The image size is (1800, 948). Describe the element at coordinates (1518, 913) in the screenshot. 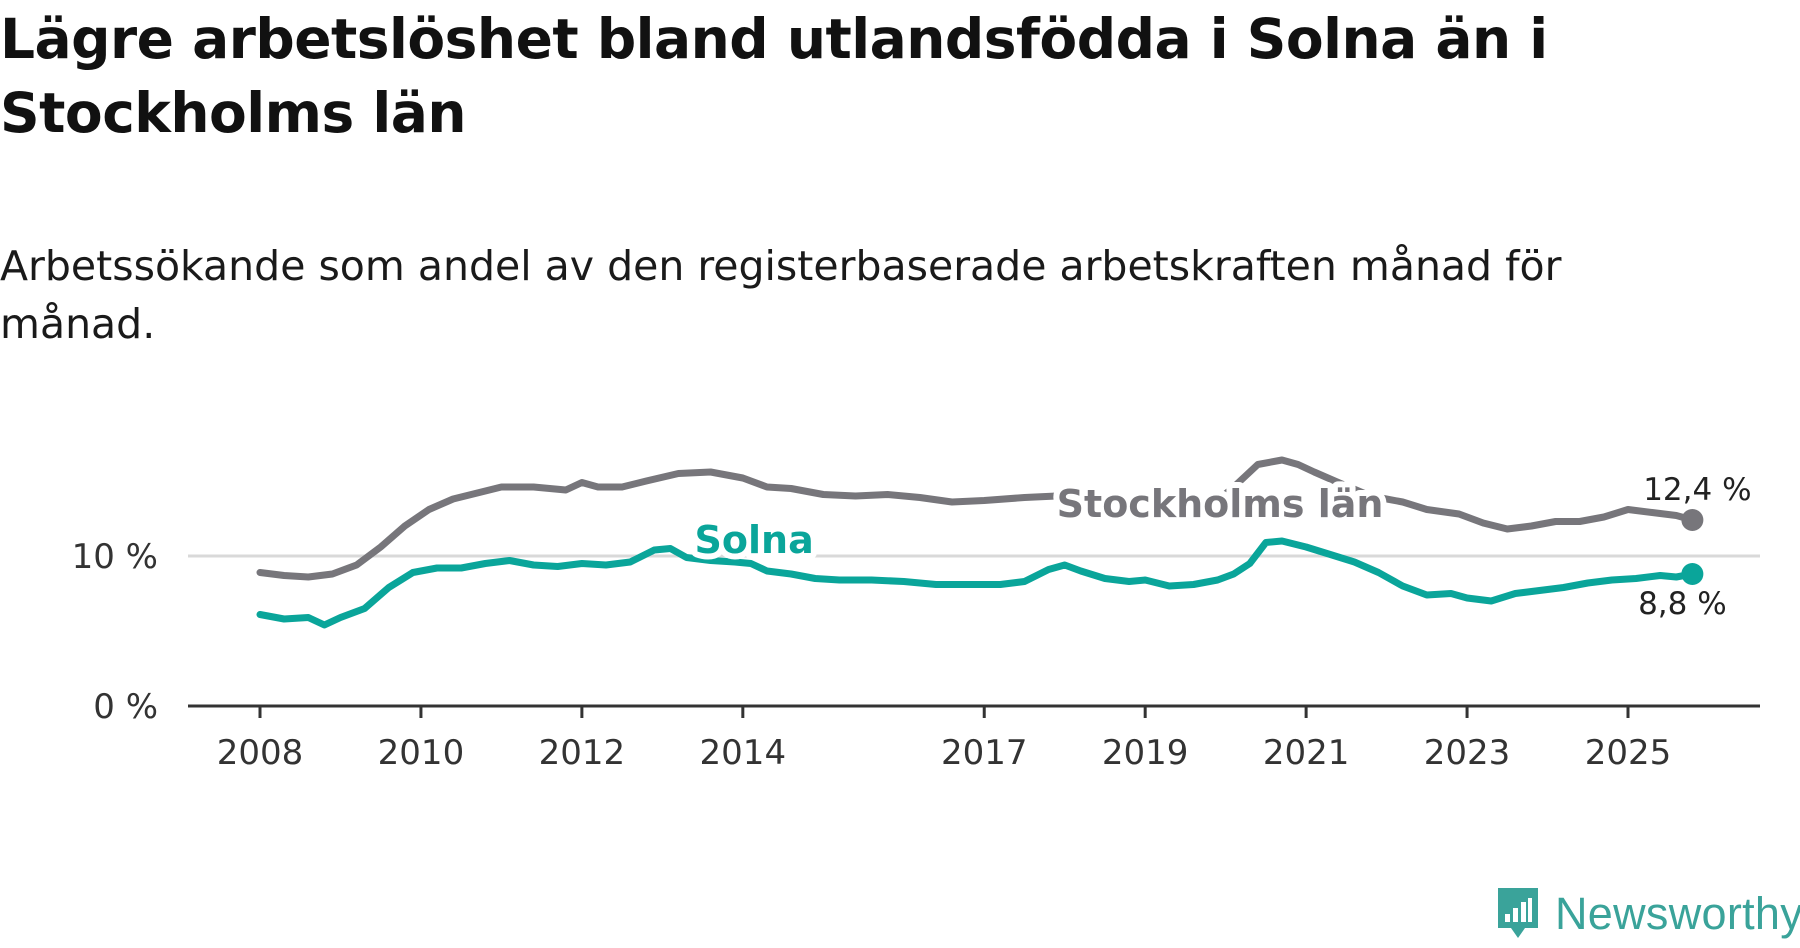

I see `newsworthy-logo-icon` at that location.